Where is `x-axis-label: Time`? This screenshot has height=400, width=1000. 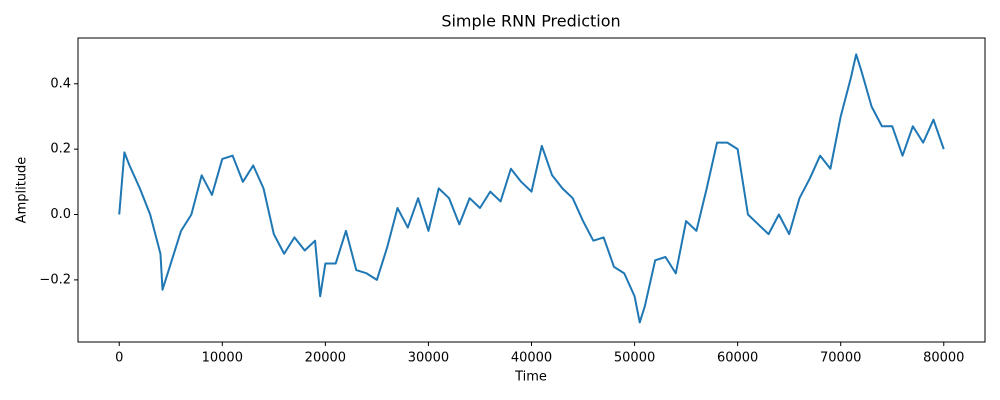
x-axis-label: Time is located at coordinates (530, 377).